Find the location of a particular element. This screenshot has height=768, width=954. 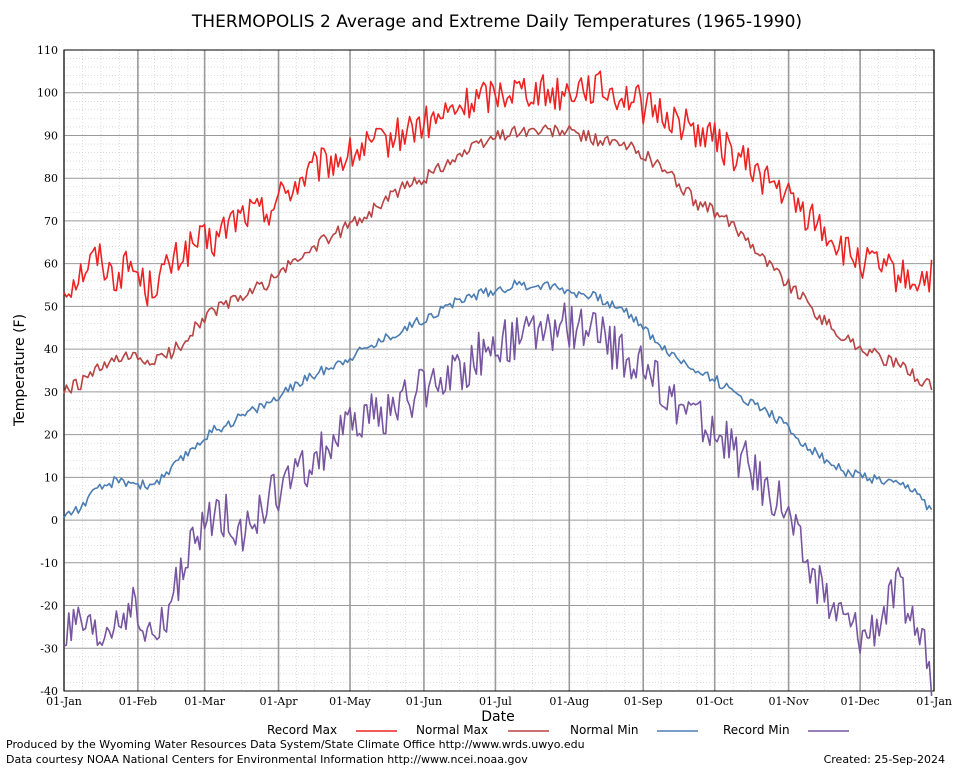

y-tick-label: 60 is located at coordinates (51, 264).